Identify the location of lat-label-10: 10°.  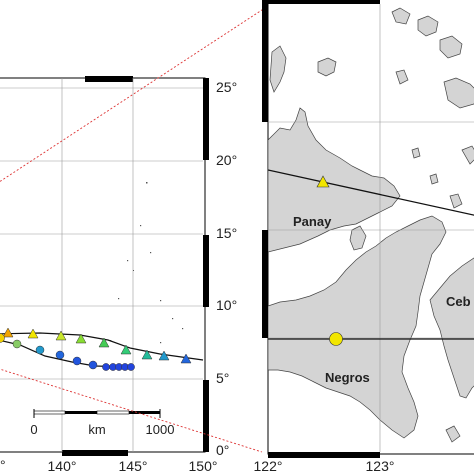
(226, 305).